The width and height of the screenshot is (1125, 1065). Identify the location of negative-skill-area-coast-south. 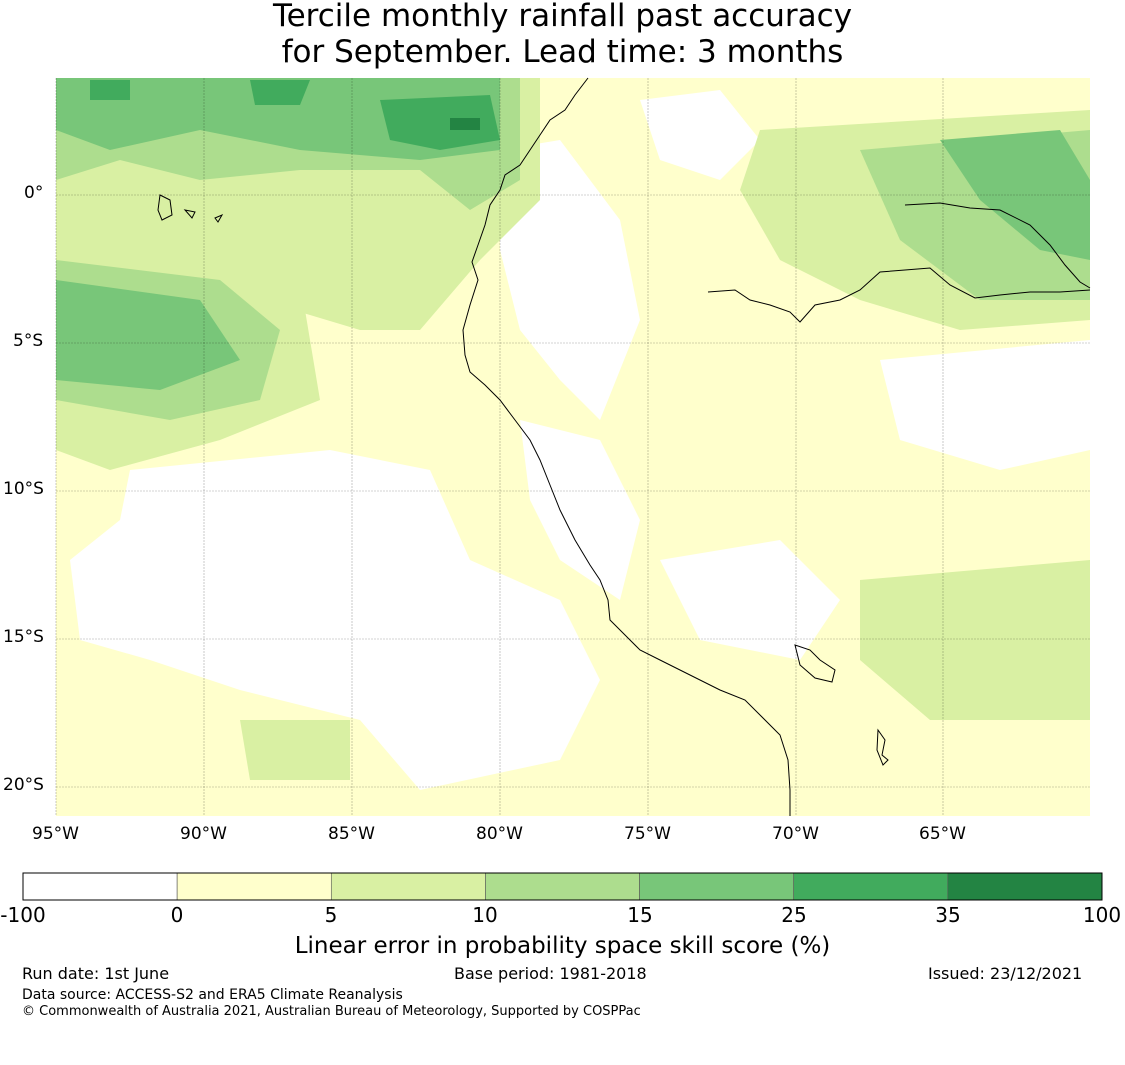
(580, 510).